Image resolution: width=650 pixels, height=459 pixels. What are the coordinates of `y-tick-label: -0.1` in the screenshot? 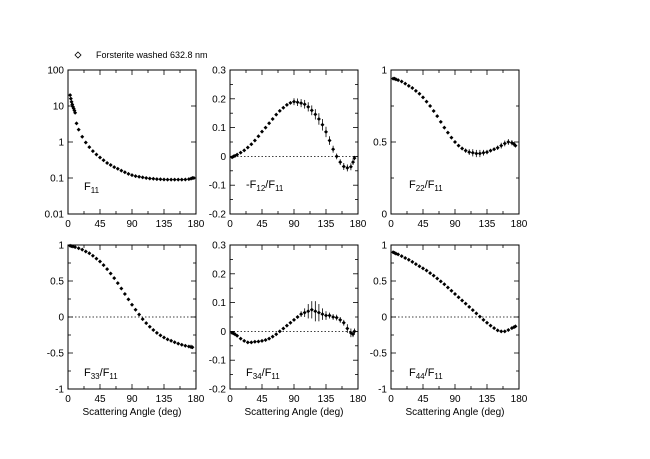 It's located at (218, 361).